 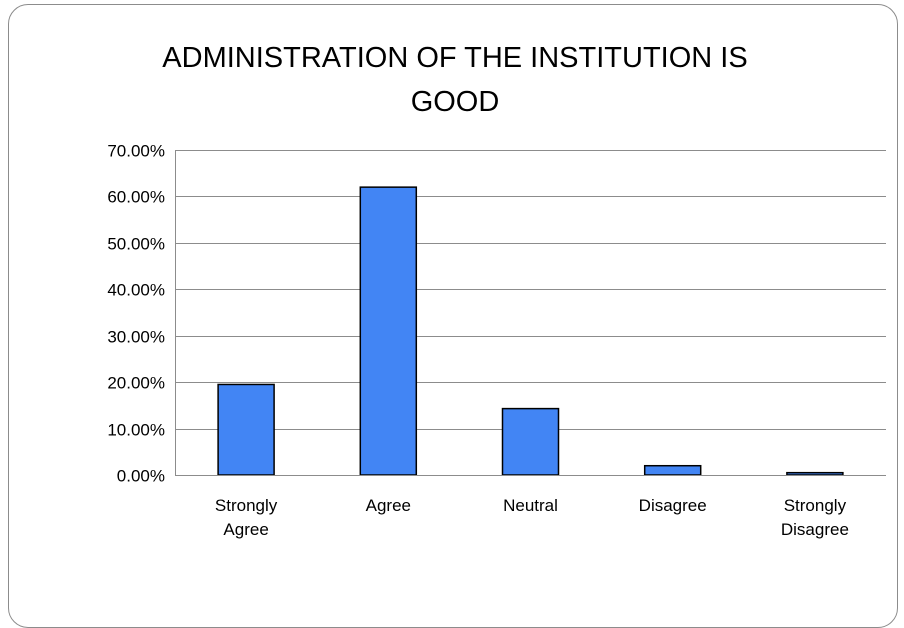 What do you see at coordinates (530, 505) in the screenshot?
I see `x-tick-label: Neutral` at bounding box center [530, 505].